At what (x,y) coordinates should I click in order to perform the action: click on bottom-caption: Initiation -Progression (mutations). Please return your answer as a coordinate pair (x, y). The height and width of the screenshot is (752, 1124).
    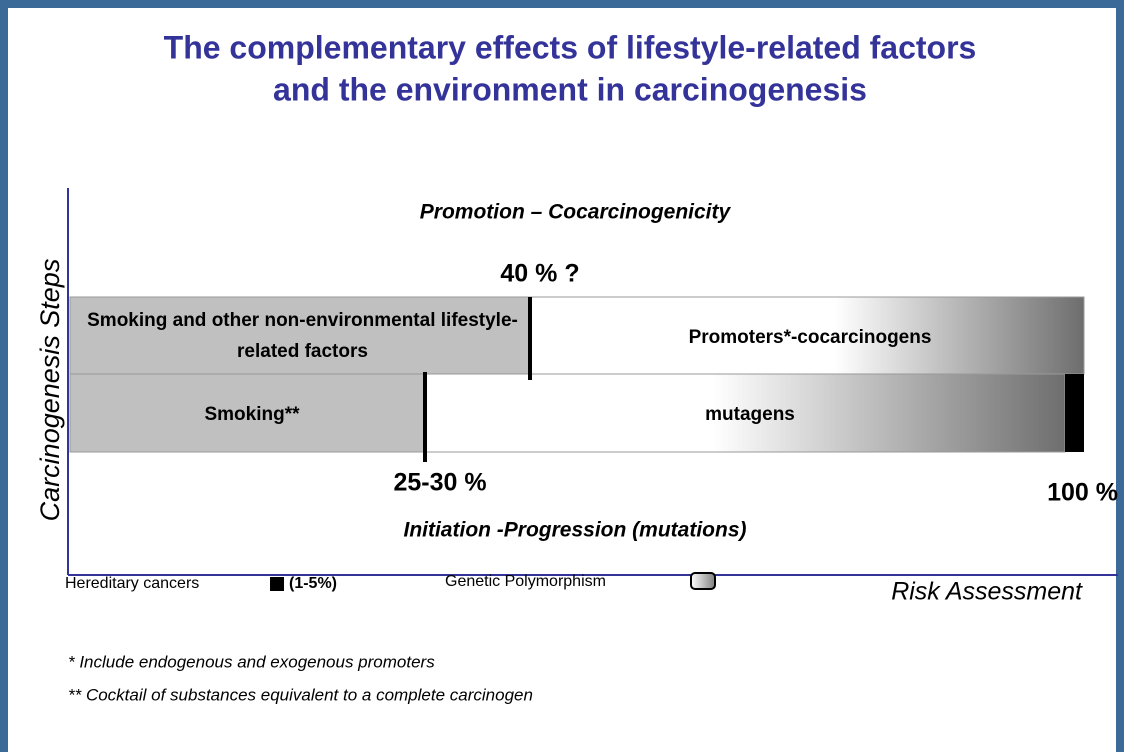
    Looking at the image, I should click on (574, 530).